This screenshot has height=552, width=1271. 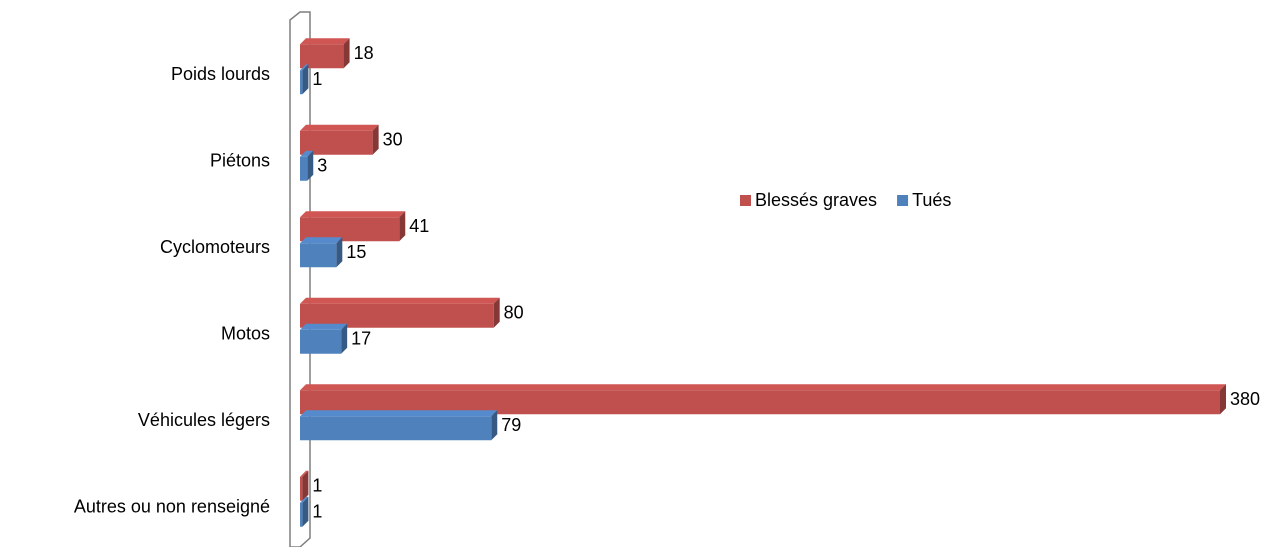 I want to click on data-label: 80, so click(x=514, y=313).